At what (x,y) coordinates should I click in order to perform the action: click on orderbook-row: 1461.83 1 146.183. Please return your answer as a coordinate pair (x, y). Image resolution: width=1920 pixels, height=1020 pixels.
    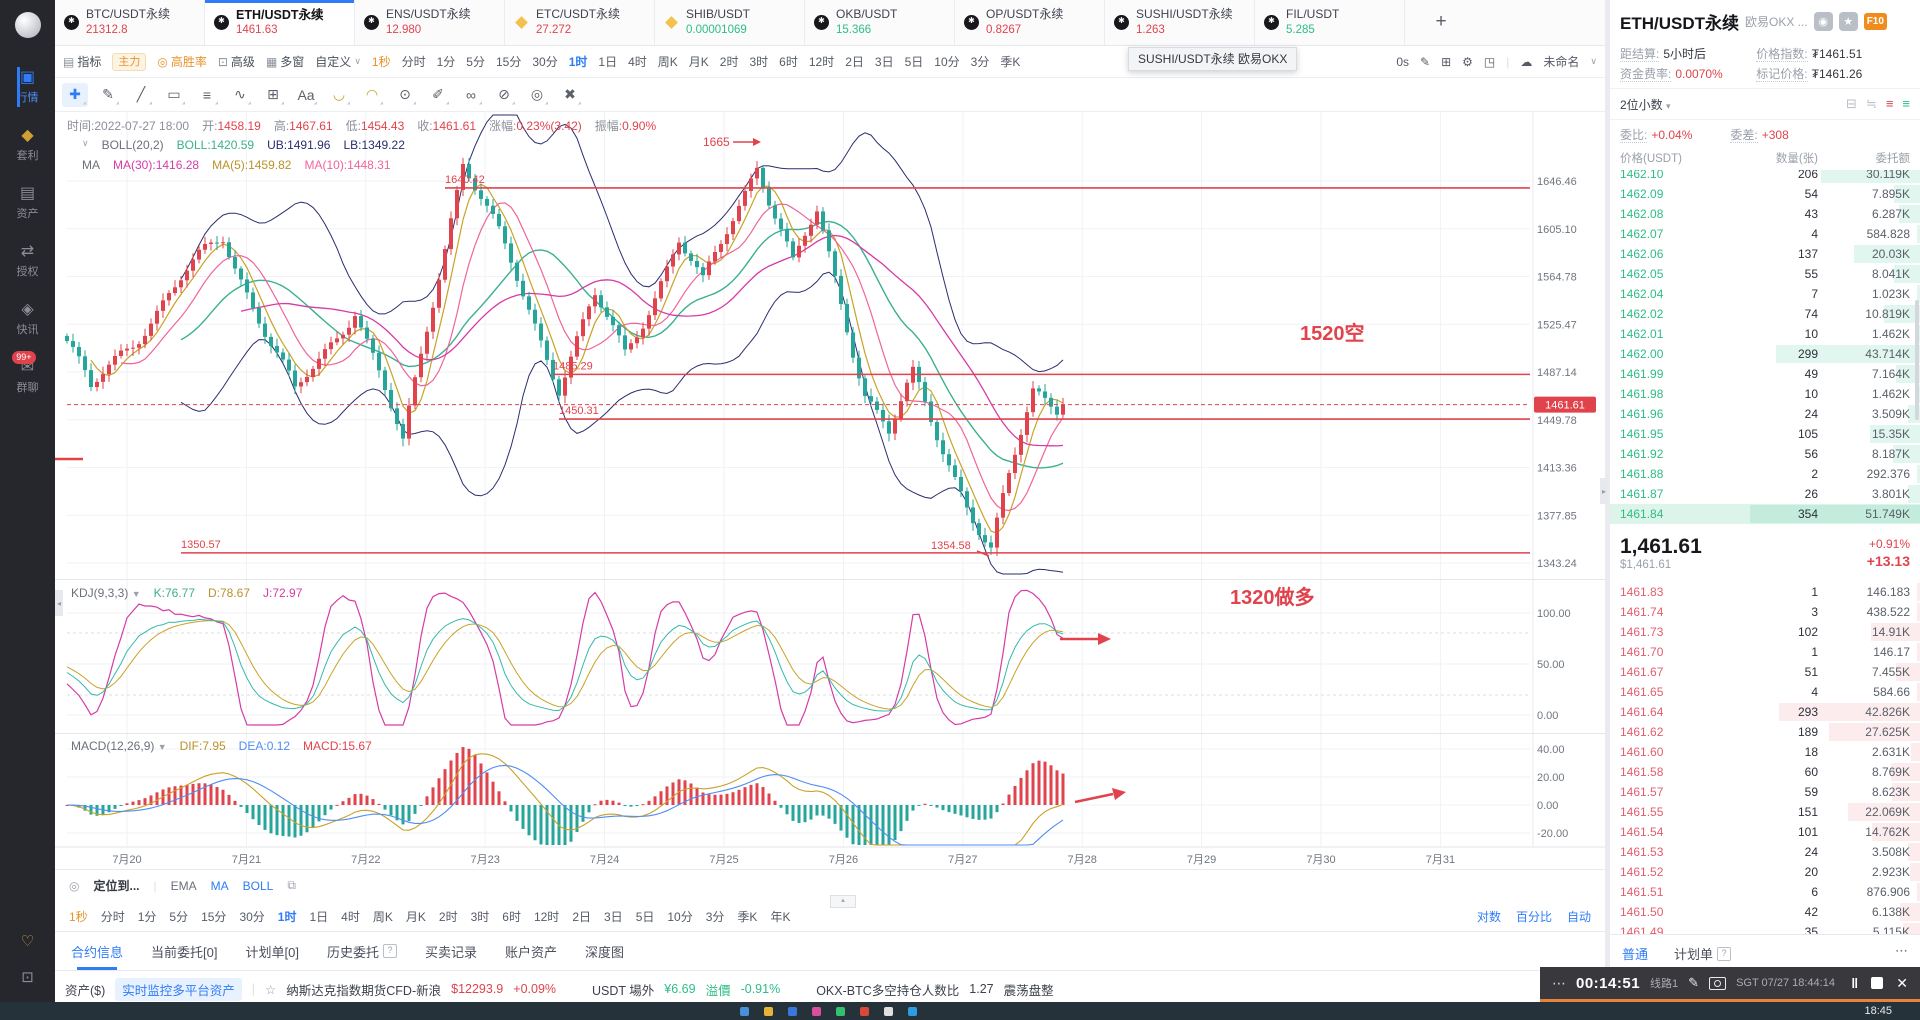
    Looking at the image, I should click on (1765, 592).